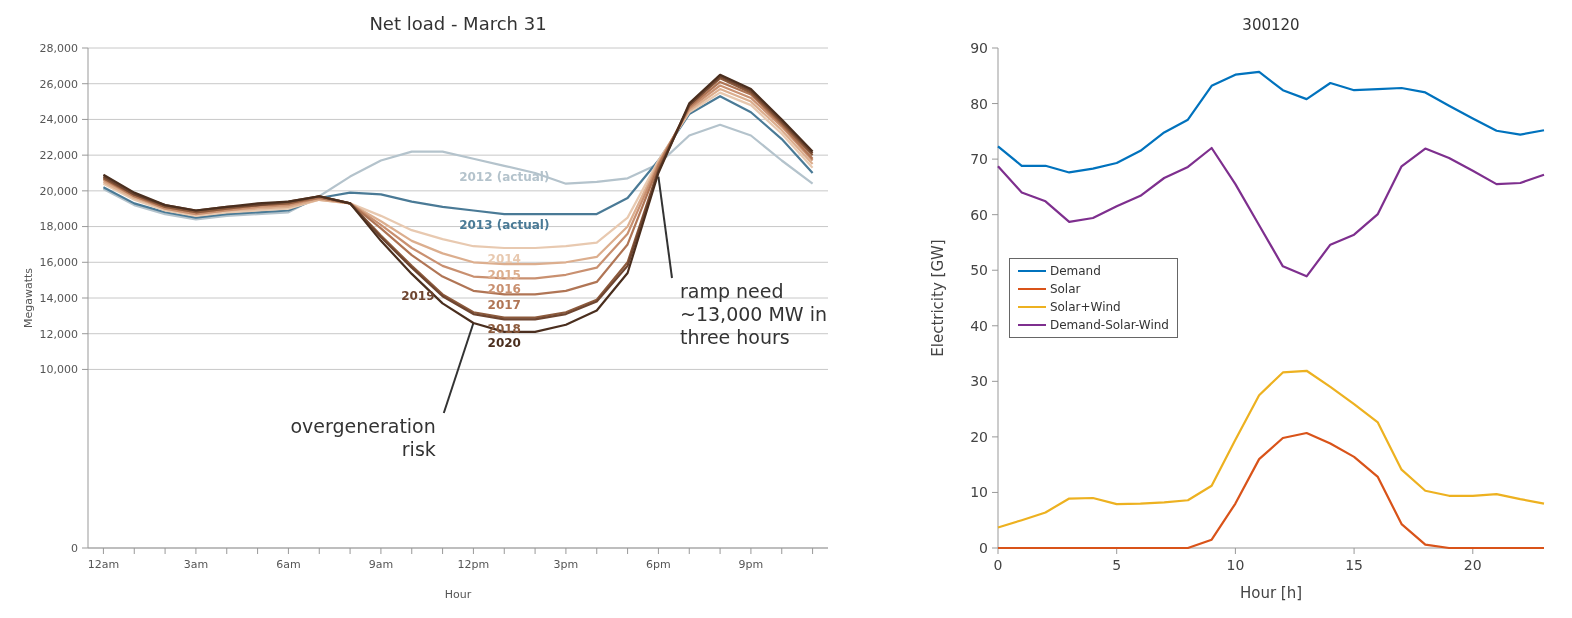 The height and width of the screenshot is (618, 1572). I want to click on y-tick-label: 24,000, so click(58, 120).